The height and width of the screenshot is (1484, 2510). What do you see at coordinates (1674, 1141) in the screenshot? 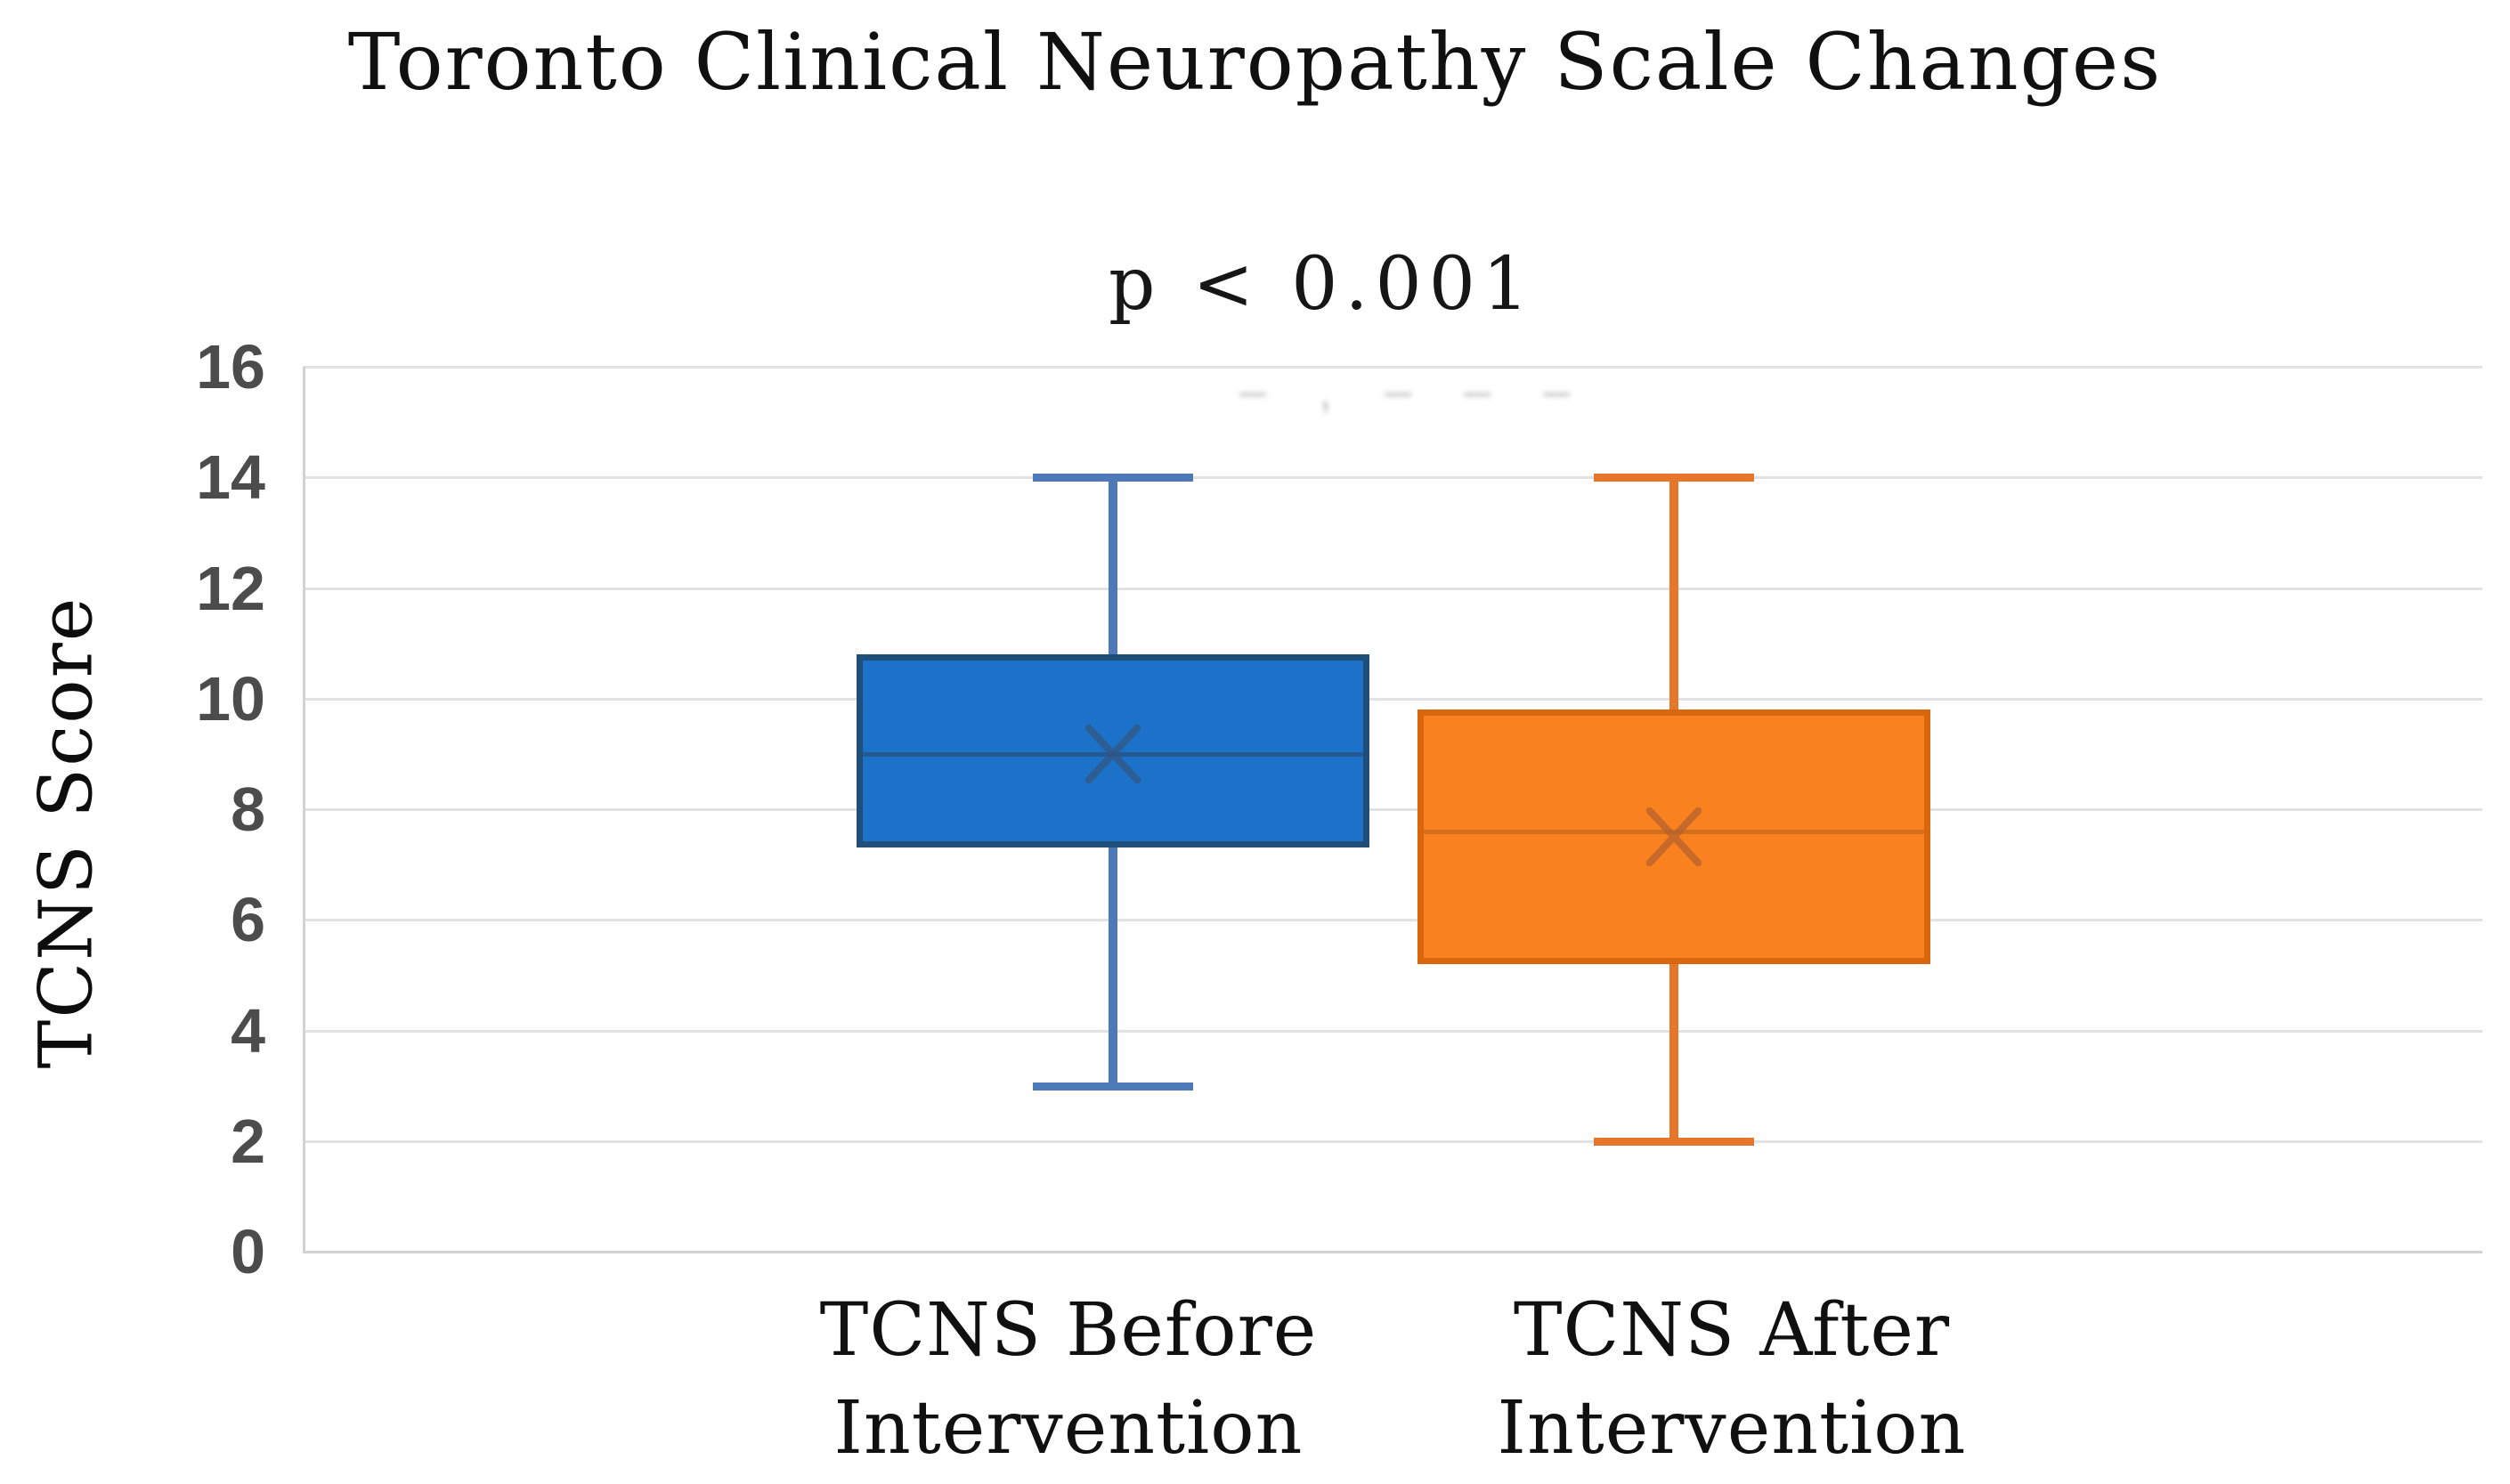
I see `lower-whisker-cap-after` at bounding box center [1674, 1141].